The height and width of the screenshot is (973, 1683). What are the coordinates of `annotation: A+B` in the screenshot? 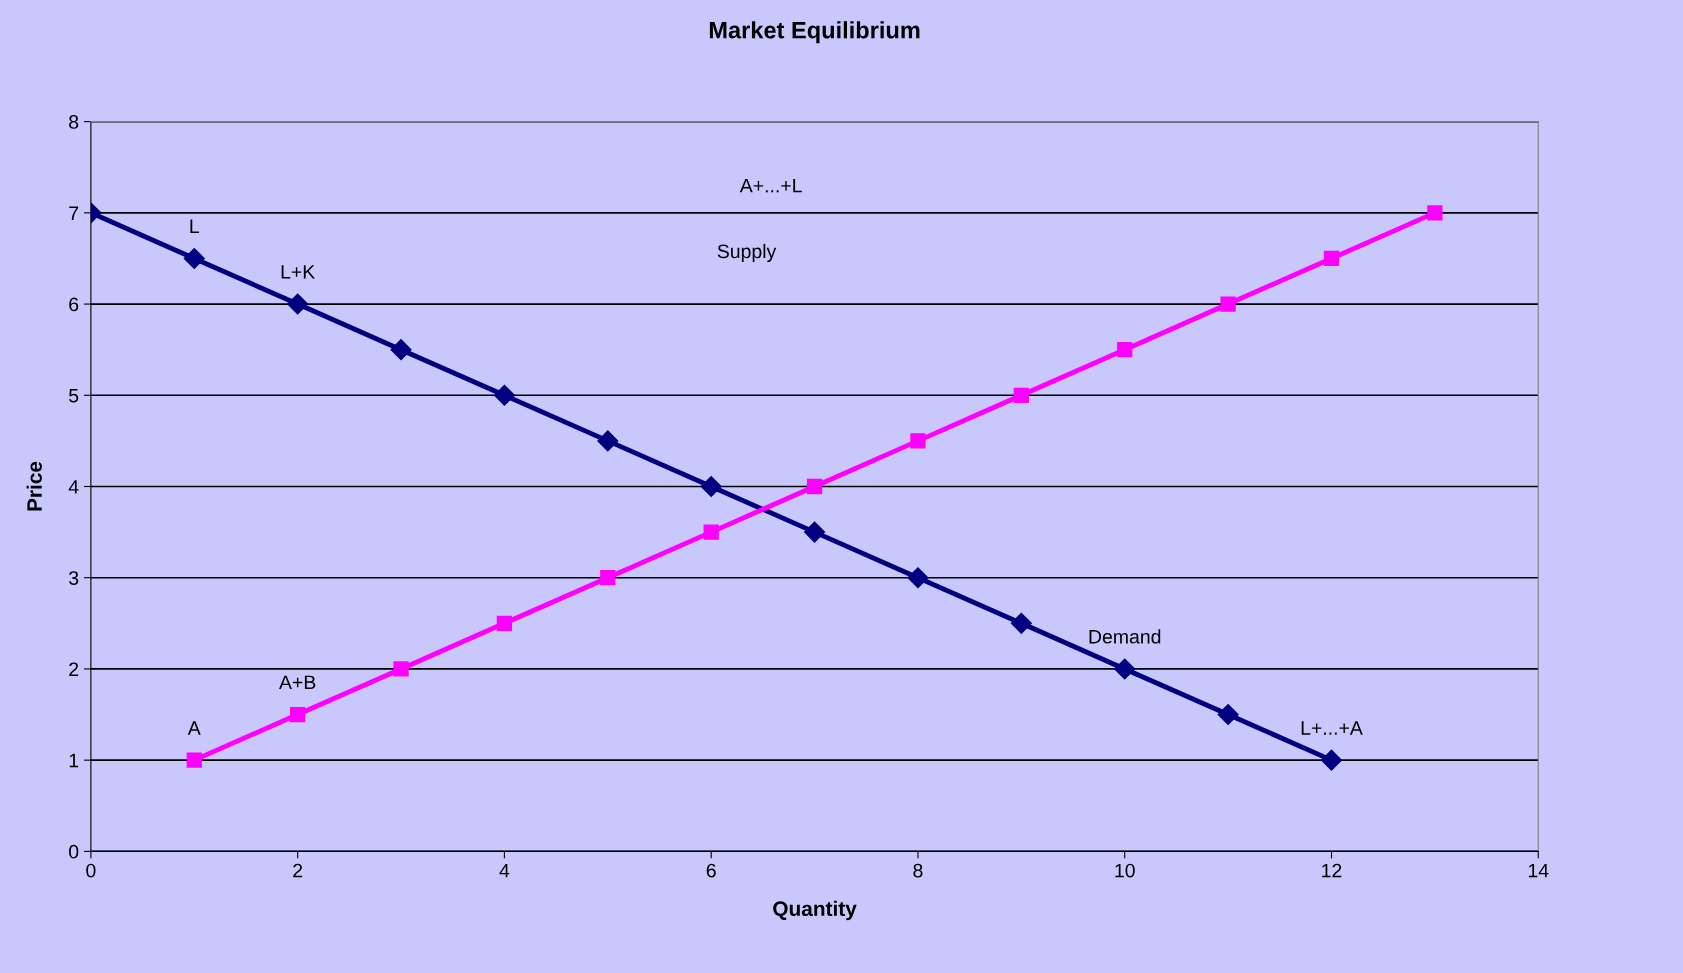 It's located at (297, 682).